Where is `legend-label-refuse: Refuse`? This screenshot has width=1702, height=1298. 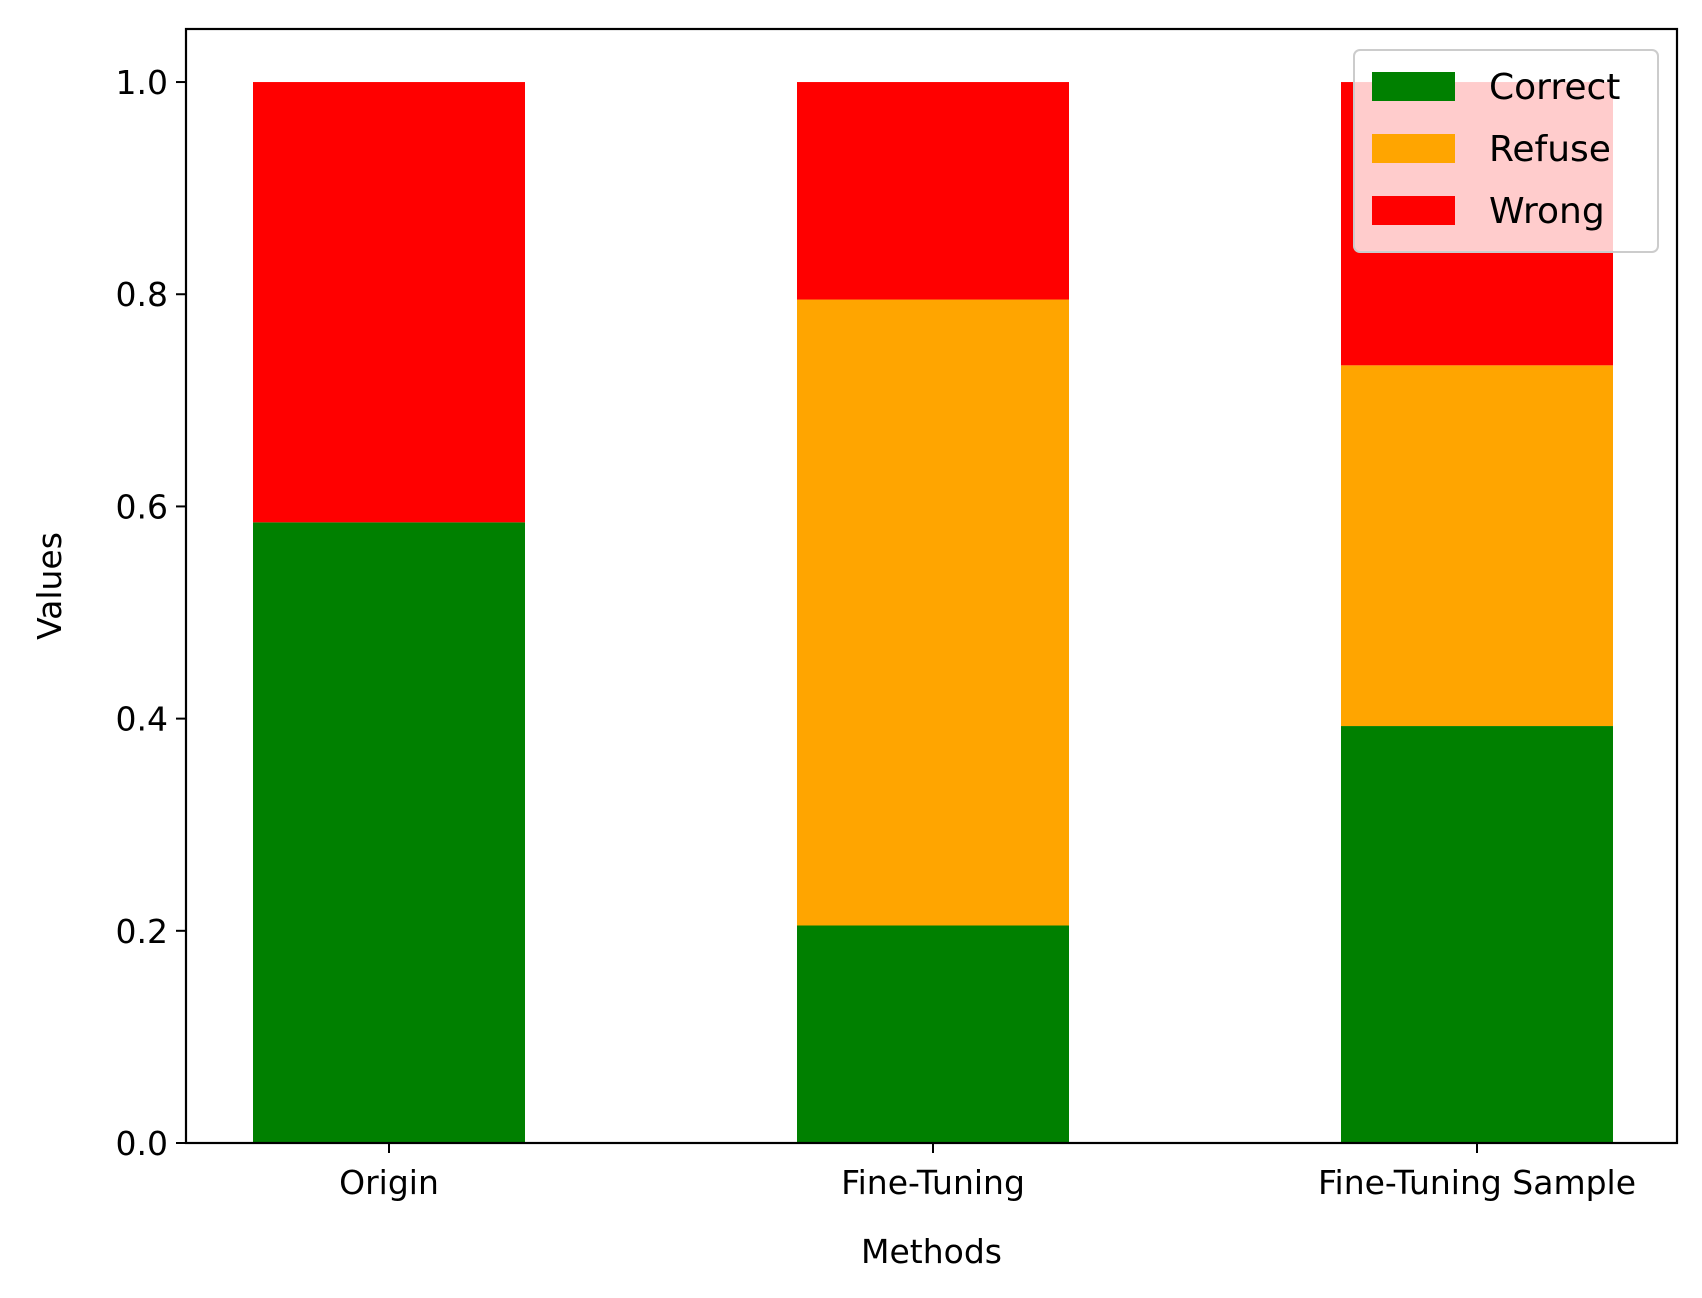
legend-label-refuse: Refuse is located at coordinates (1550, 149).